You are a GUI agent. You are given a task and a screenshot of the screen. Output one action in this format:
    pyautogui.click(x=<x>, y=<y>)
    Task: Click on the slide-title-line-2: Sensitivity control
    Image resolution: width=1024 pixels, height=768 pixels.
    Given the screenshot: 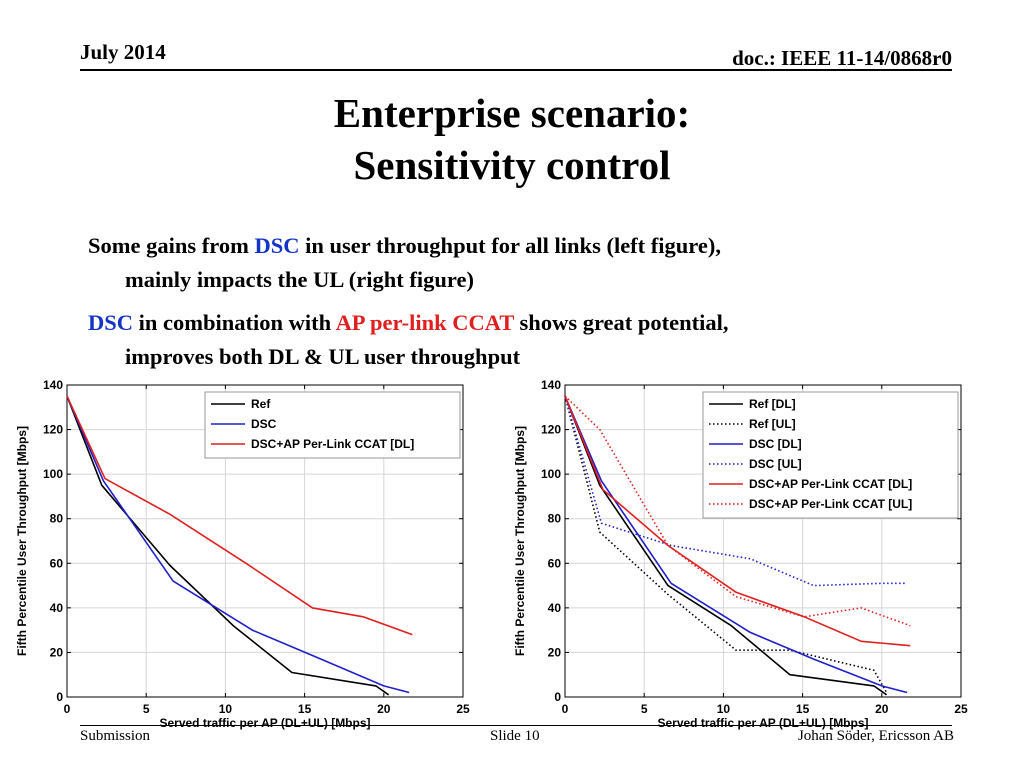 What is the action you would take?
    pyautogui.click(x=512, y=165)
    